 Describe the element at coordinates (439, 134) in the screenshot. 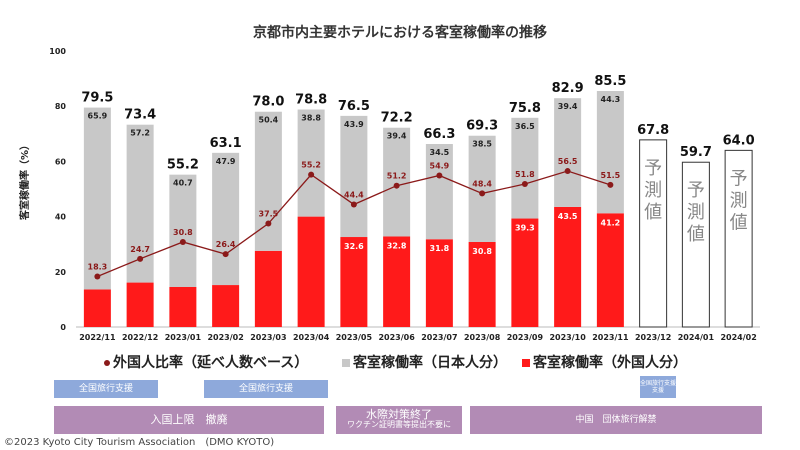

I see `bar-total-label: 66.3` at that location.